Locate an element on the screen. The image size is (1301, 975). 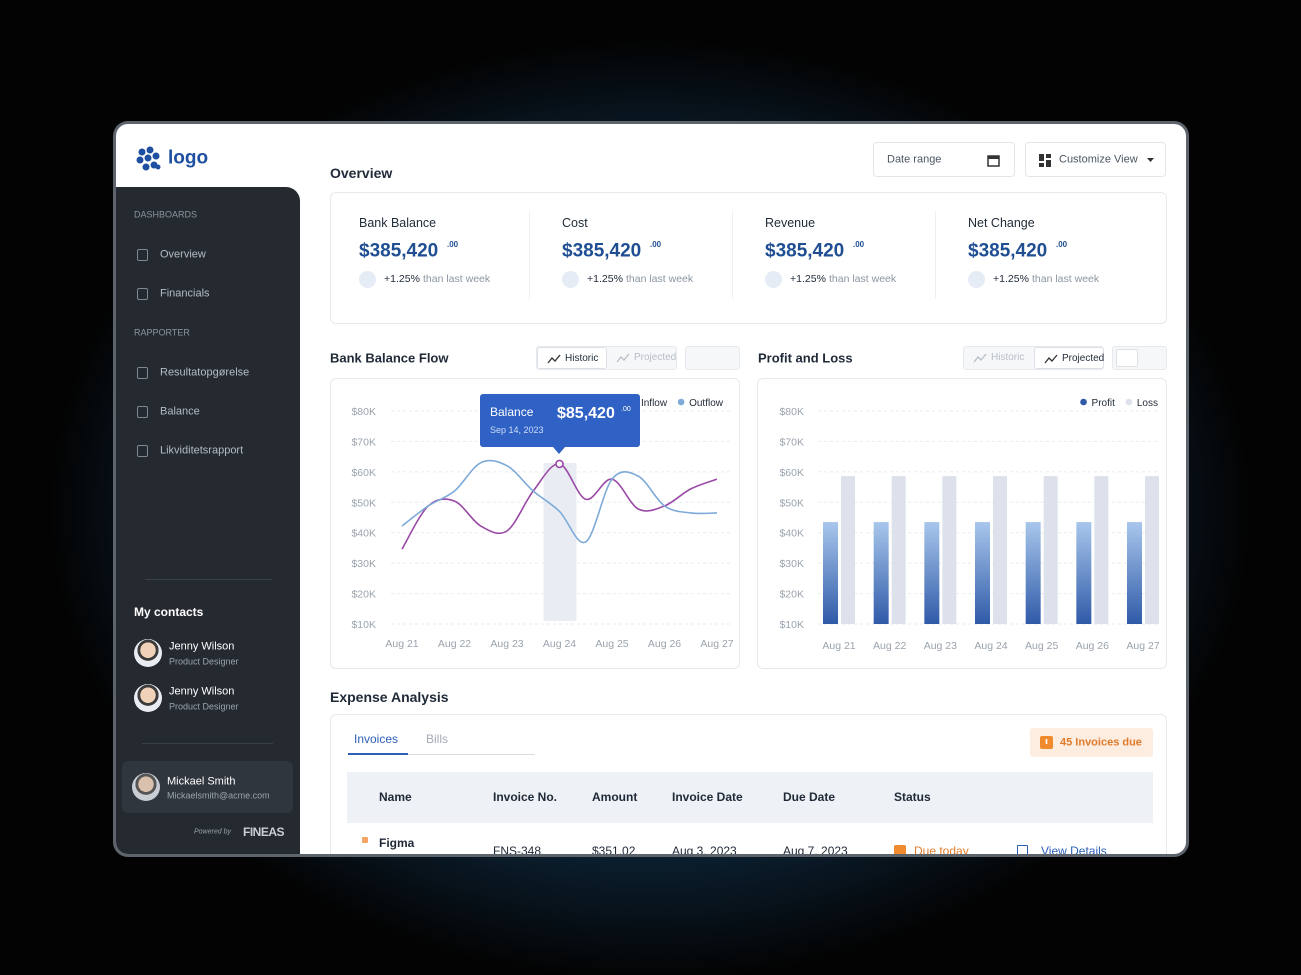
nav-item: Overview is located at coordinates (183, 254).